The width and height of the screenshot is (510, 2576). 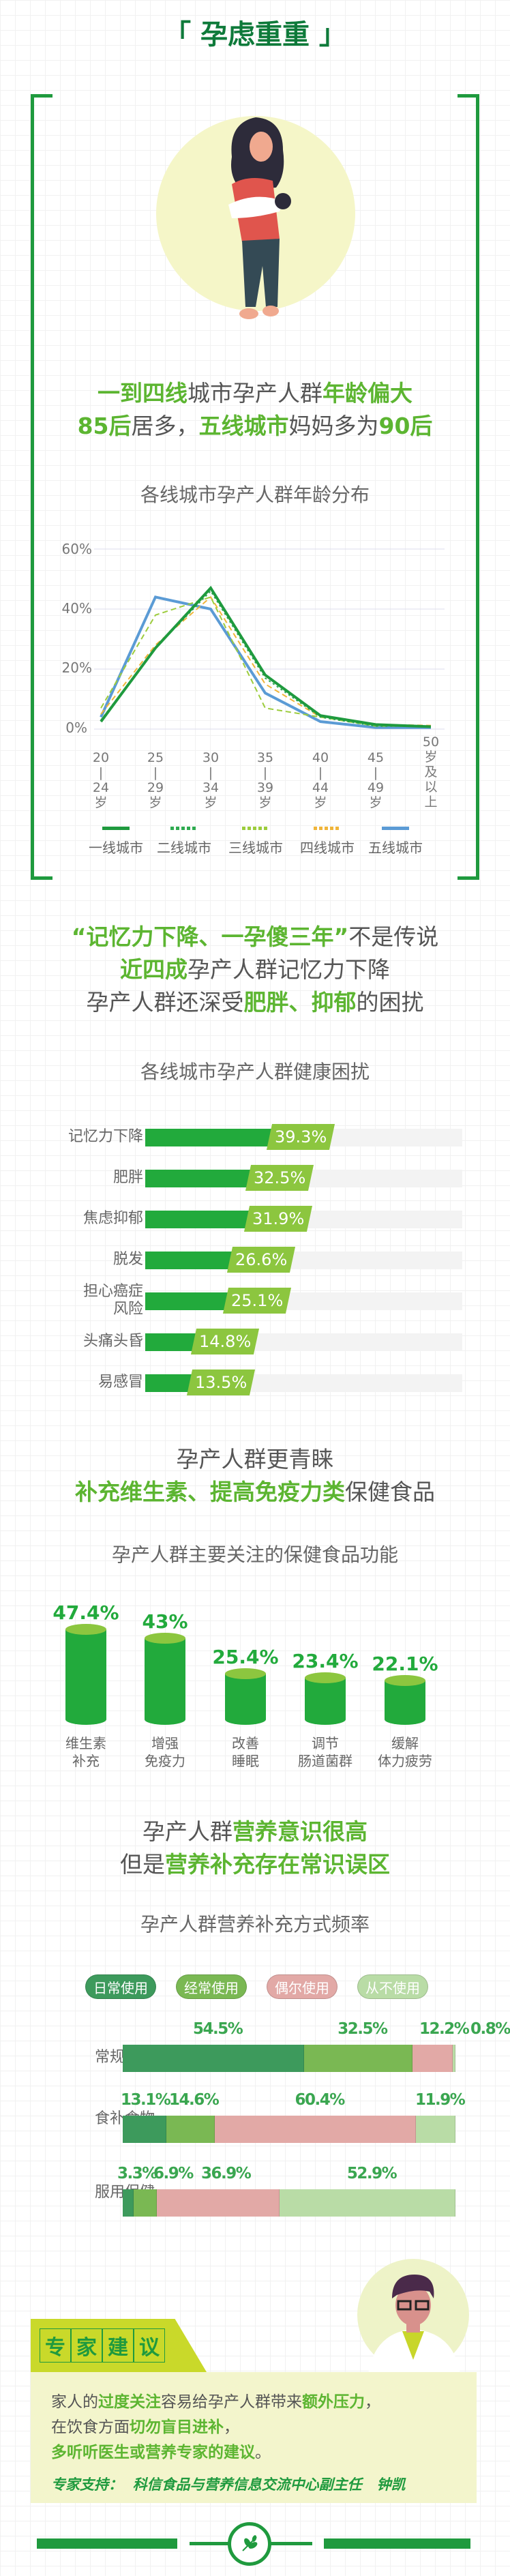 What do you see at coordinates (255, 393) in the screenshot?
I see `headline-line: 一到四线城市孕产人群年龄偏大` at bounding box center [255, 393].